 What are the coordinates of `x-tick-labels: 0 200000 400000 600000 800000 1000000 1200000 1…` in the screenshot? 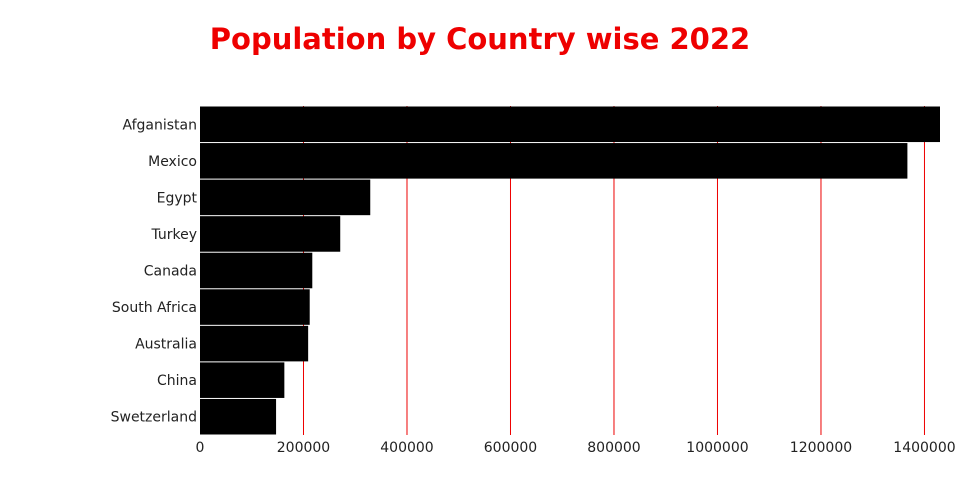 It's located at (576, 448).